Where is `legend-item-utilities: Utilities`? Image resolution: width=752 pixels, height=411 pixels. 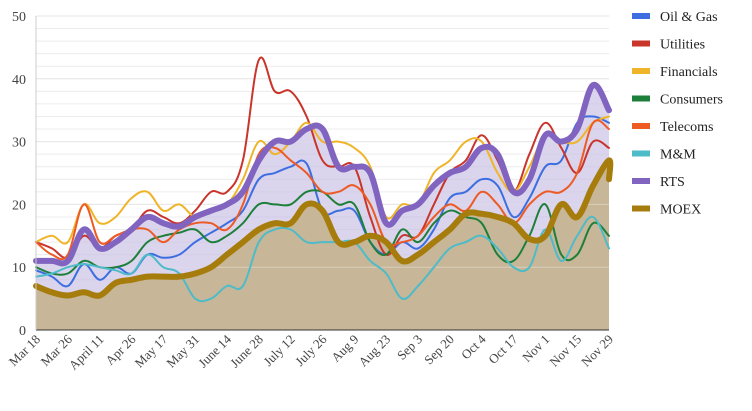 legend-item-utilities: Utilities is located at coordinates (668, 45).